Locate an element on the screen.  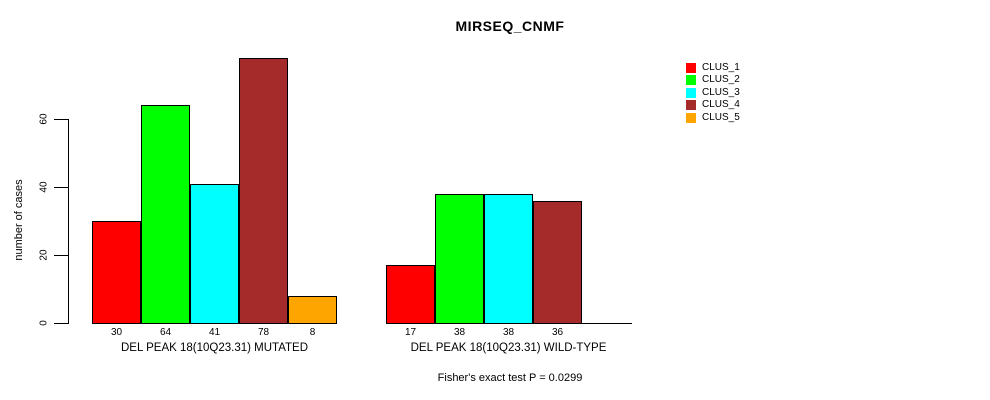
group-axis-label: DEL PEAK 18(10Q23.31) MUTATED is located at coordinates (214, 348).